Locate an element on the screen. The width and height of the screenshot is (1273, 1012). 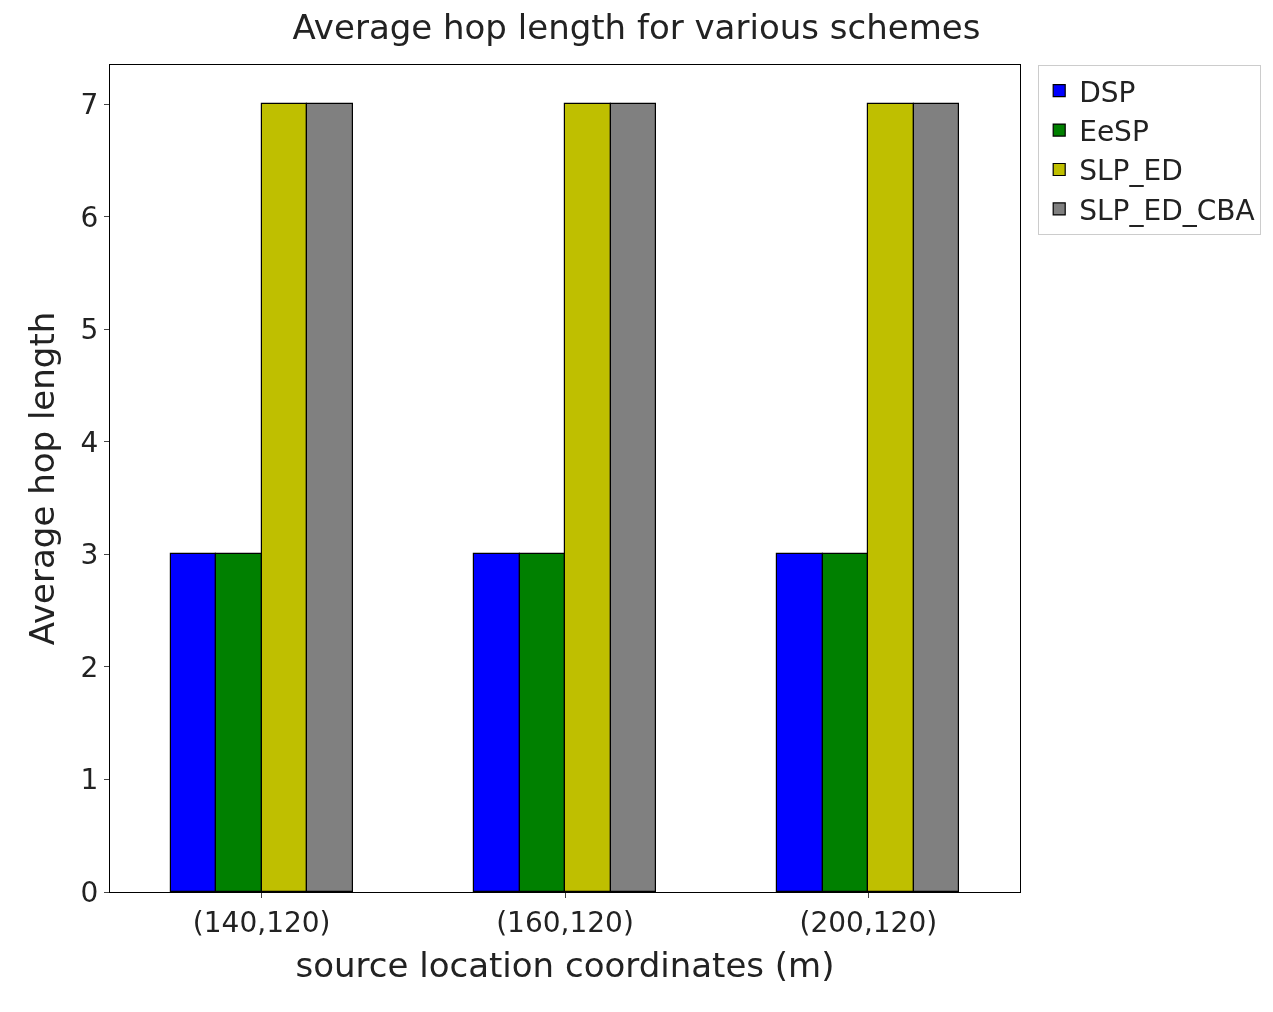
y-tick-label: 5 is located at coordinates (89, 330).